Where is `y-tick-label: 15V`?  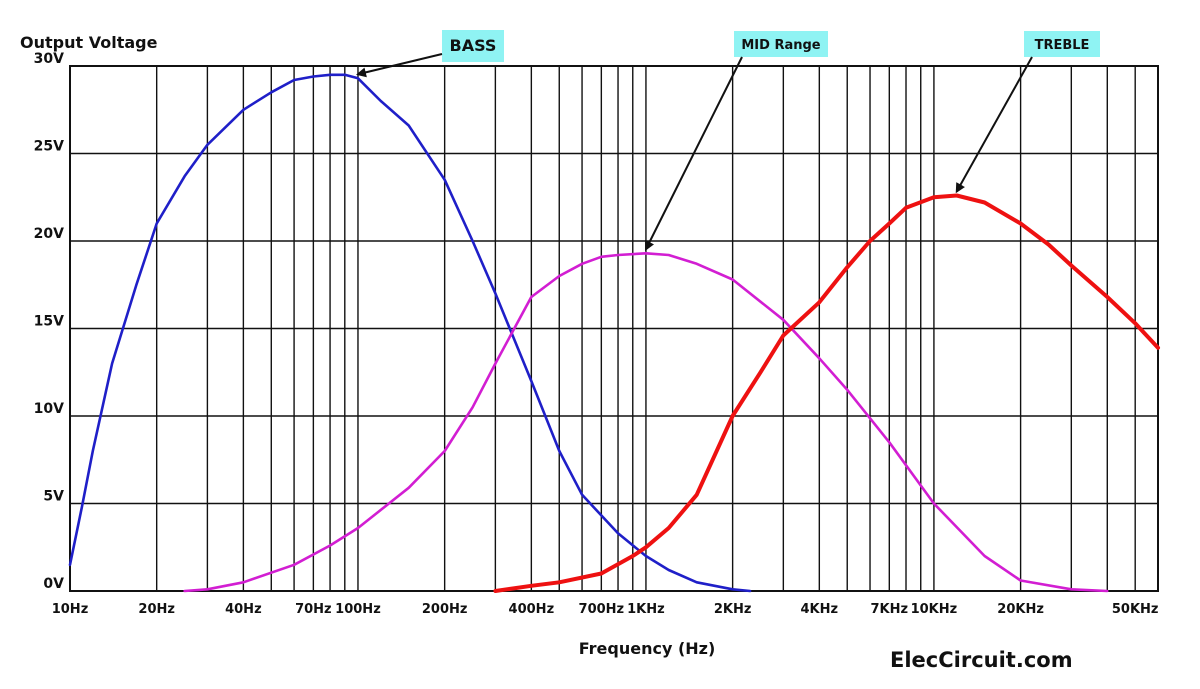
y-tick-label: 15V is located at coordinates (49, 322).